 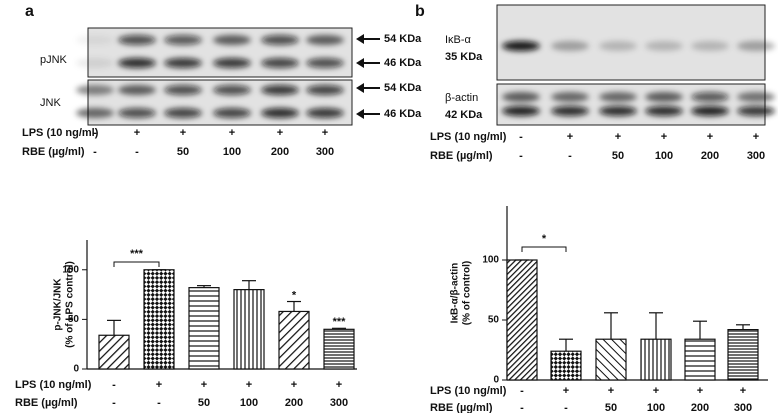 What do you see at coordinates (54, 60) in the screenshot?
I see `blot-row-label: pJNK` at bounding box center [54, 60].